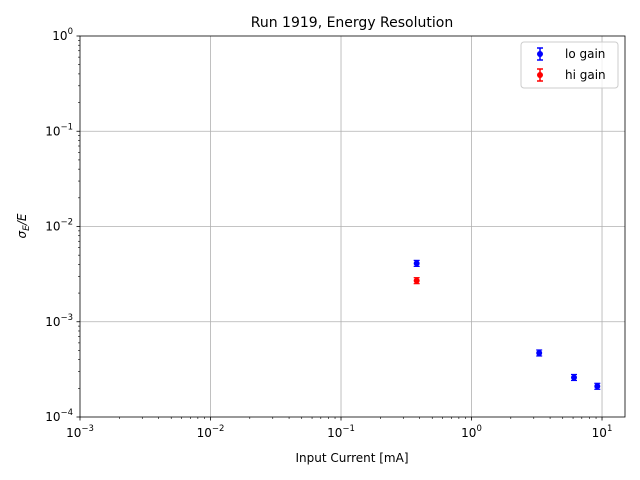 This screenshot has width=640, height=480. I want to click on legend-entry-hi-gain: hi gain, so click(571, 75).